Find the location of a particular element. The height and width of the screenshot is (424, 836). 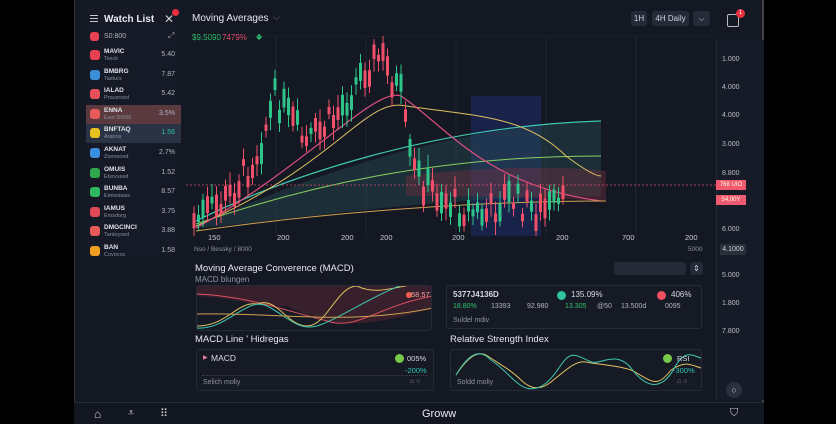

stock-price: 3.88 is located at coordinates (168, 231).